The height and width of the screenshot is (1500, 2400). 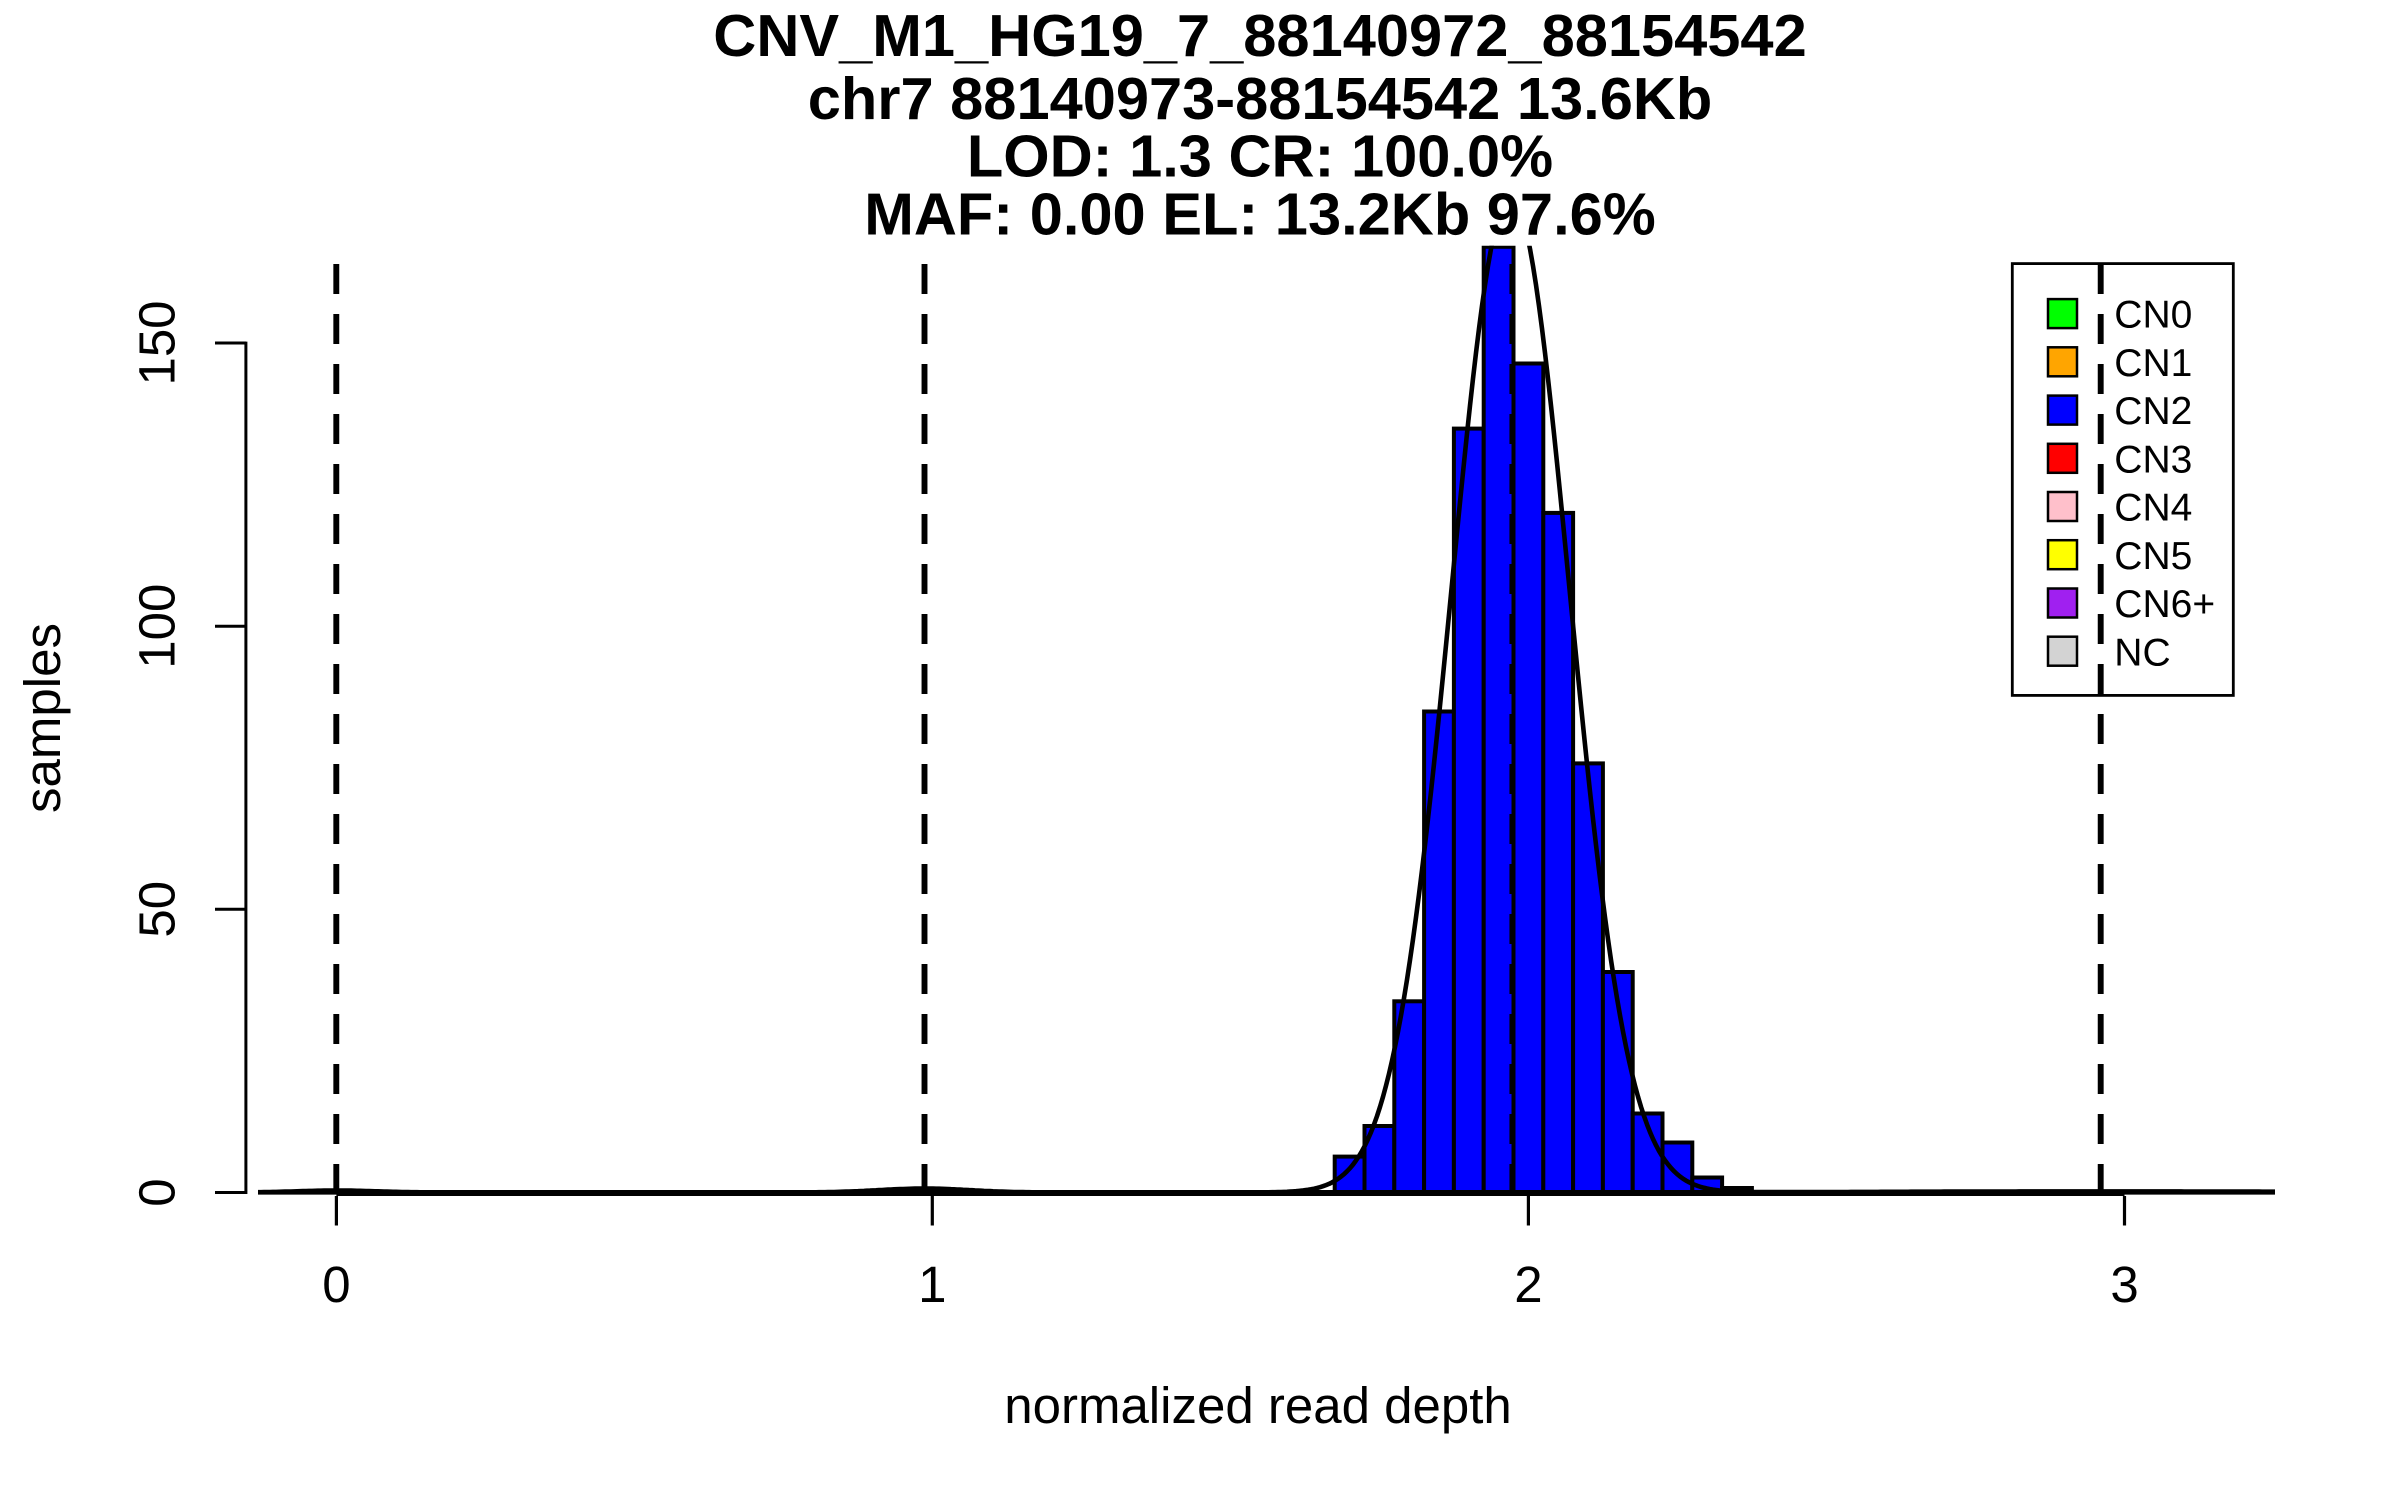 What do you see at coordinates (1258, 1405) in the screenshot?
I see `svg-text: normalized read depth` at bounding box center [1258, 1405].